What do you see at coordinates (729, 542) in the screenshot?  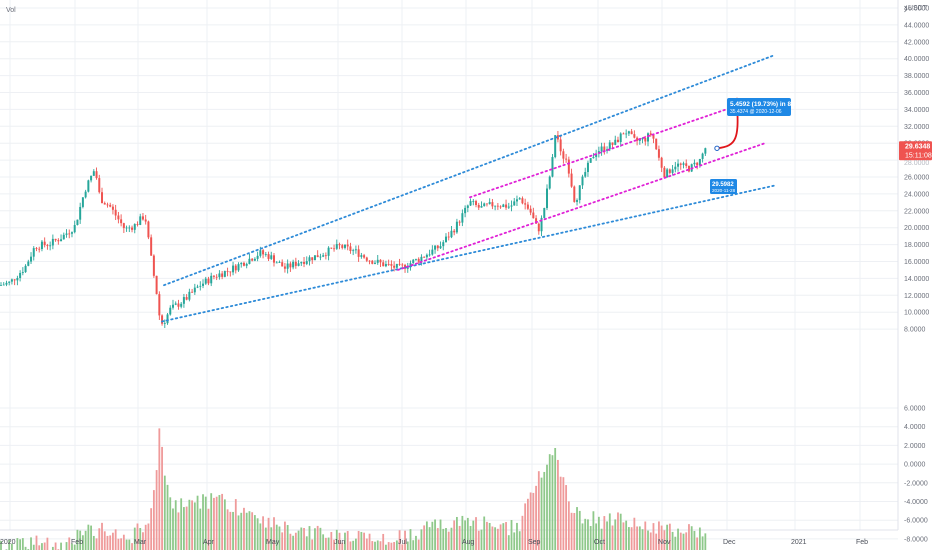 I see `time-tick-label: Dec` at bounding box center [729, 542].